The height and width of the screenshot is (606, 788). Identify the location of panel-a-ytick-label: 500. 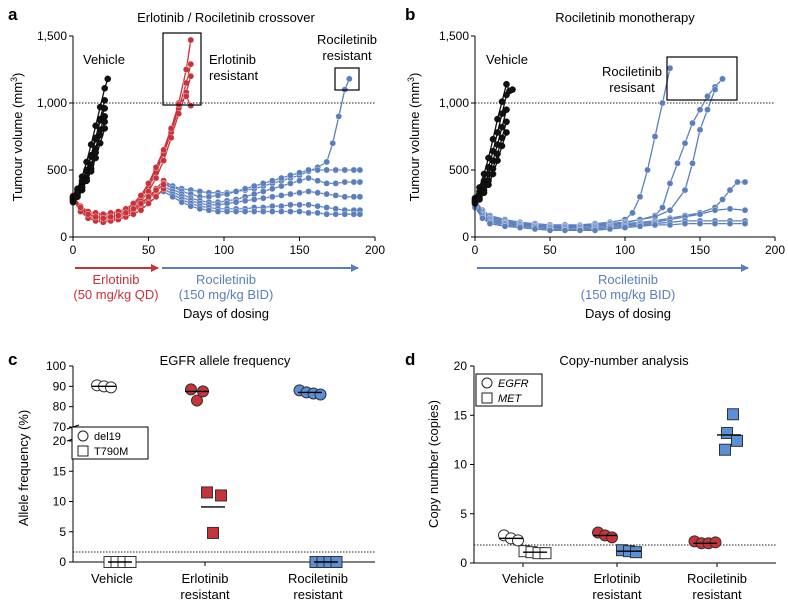
(57, 170).